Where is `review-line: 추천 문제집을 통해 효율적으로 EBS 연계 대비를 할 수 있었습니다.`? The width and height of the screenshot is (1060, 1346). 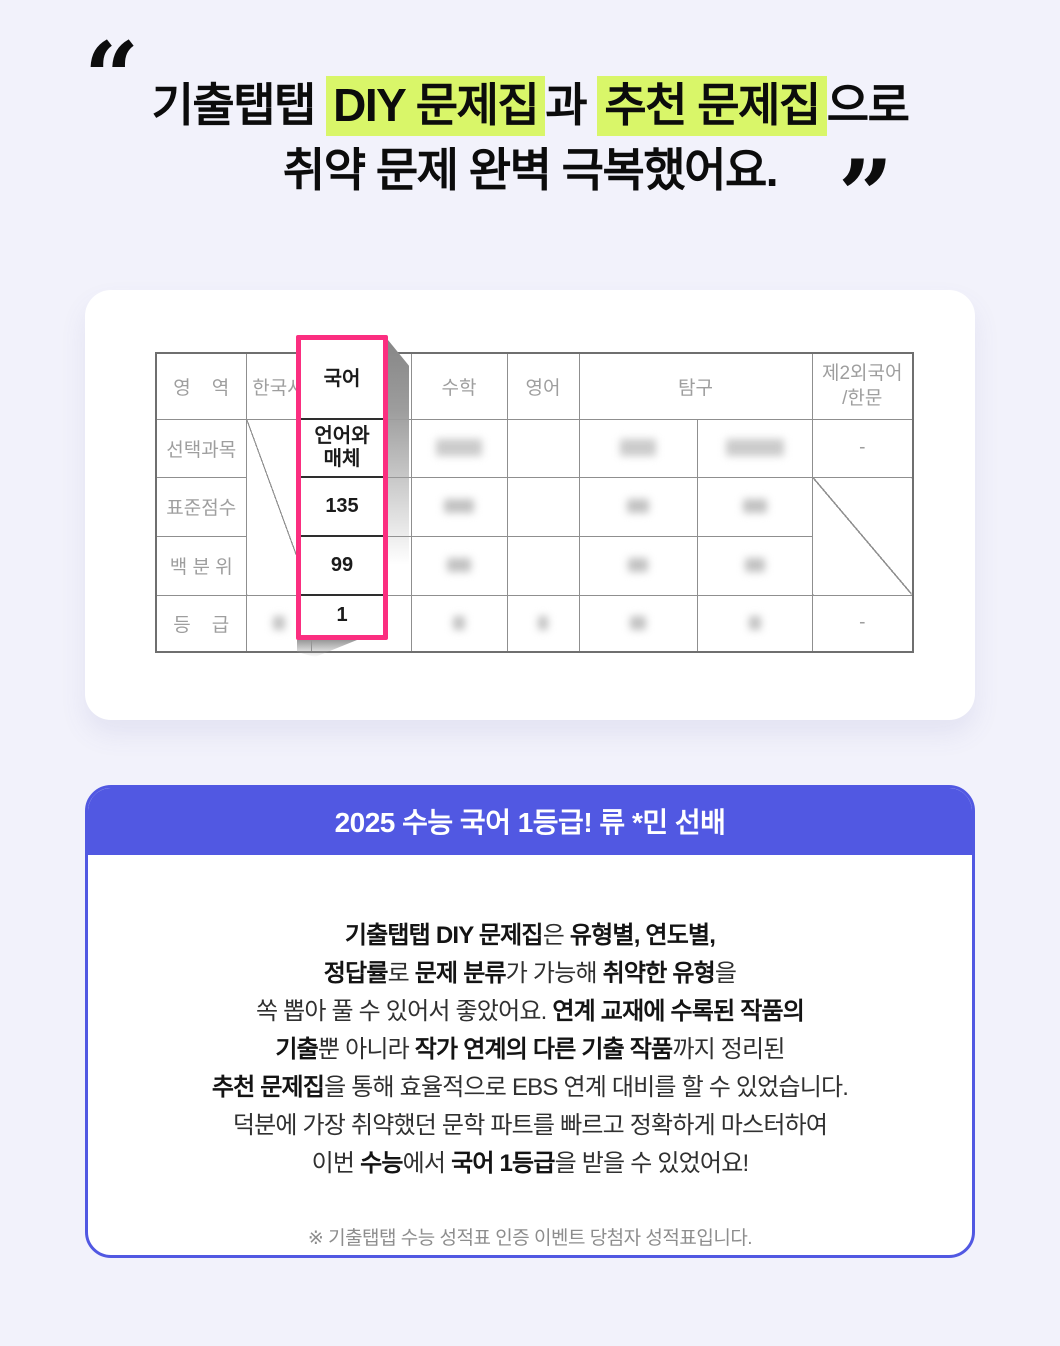 review-line: 추천 문제집을 통해 효율적으로 EBS 연계 대비를 할 수 있었습니다. is located at coordinates (530, 1088).